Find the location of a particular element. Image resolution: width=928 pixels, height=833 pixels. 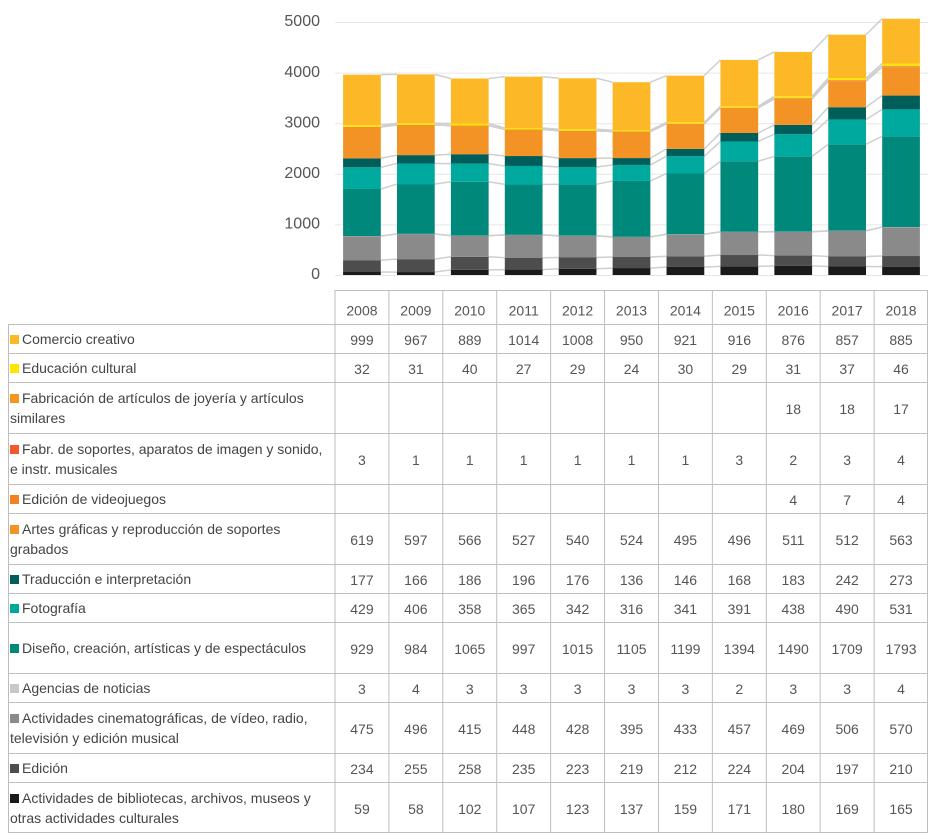

table-value: 183 is located at coordinates (794, 580).